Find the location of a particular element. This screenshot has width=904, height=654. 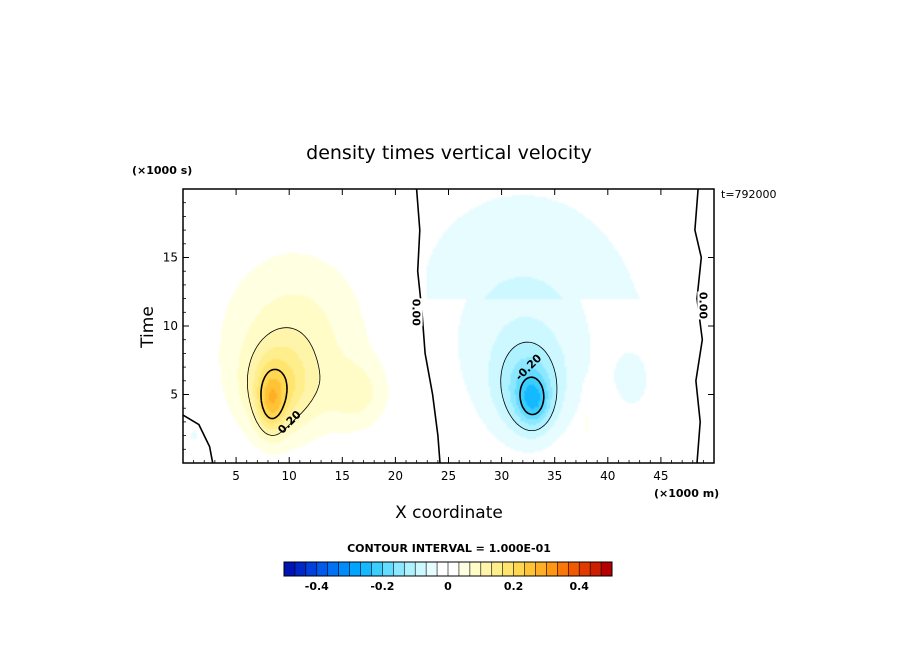

x-tick-label: 20 is located at coordinates (395, 476).